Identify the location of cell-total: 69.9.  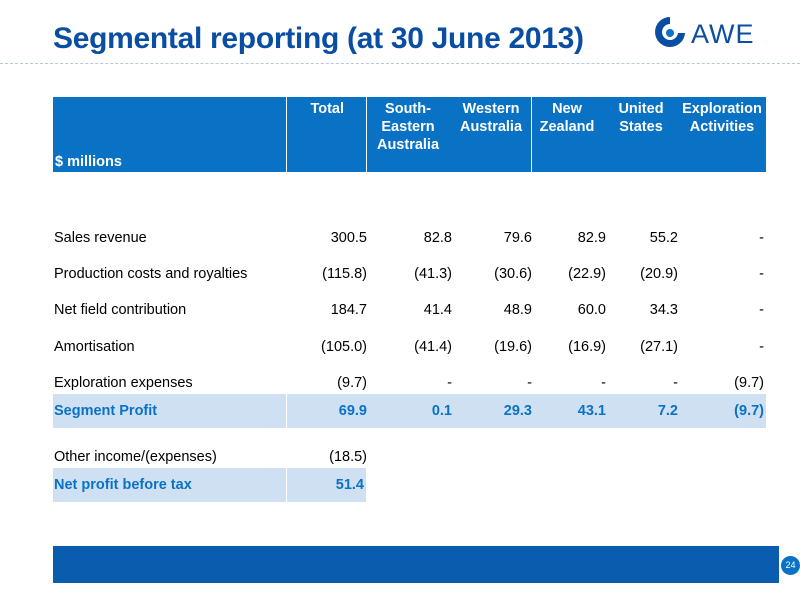
(352, 411).